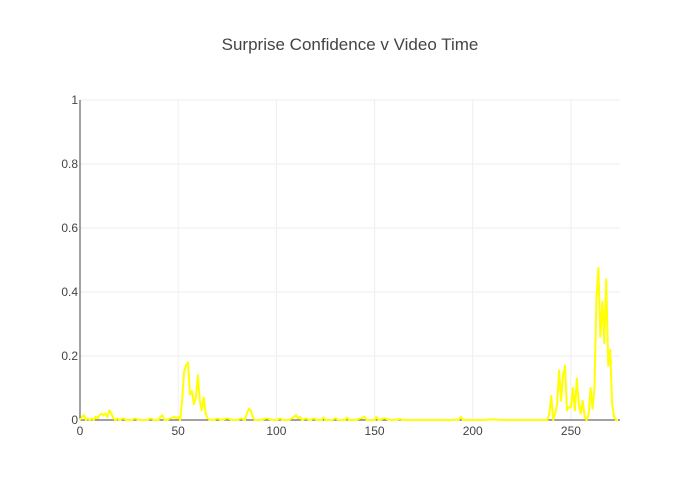  Describe the element at coordinates (69, 164) in the screenshot. I see `y-tick-label: 0.8` at that location.